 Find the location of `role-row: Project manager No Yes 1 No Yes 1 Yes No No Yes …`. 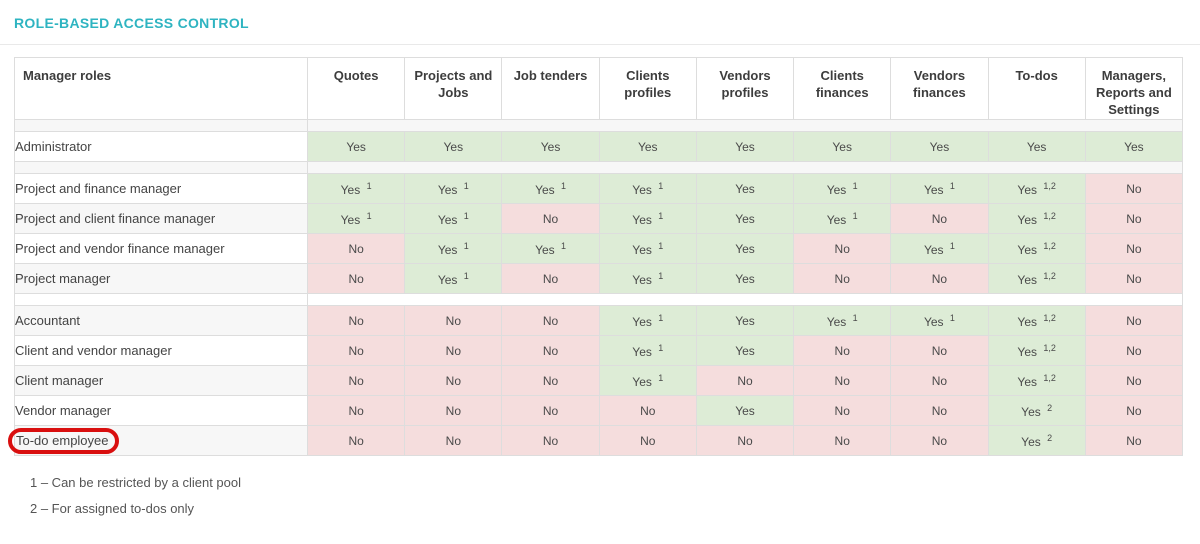

role-row: Project manager No Yes 1 No Yes 1 Yes No No Yes … is located at coordinates (599, 278).